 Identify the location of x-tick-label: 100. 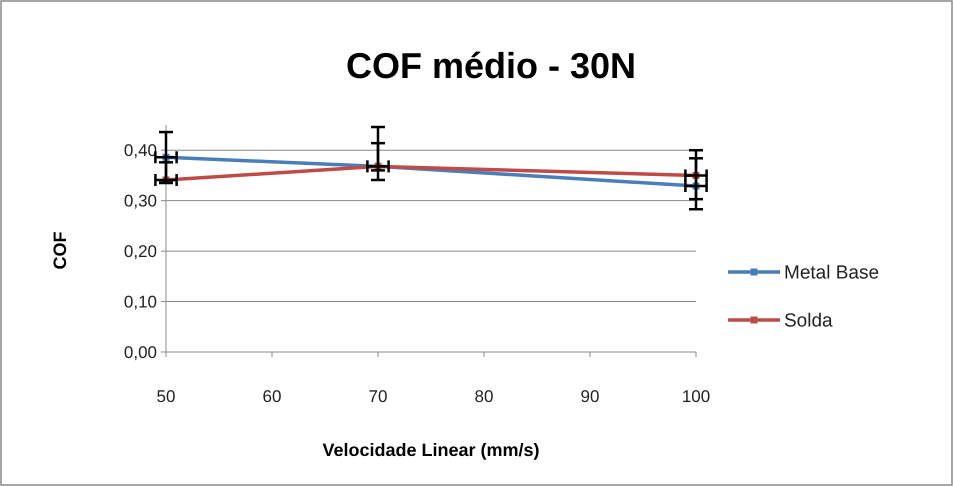
(696, 396).